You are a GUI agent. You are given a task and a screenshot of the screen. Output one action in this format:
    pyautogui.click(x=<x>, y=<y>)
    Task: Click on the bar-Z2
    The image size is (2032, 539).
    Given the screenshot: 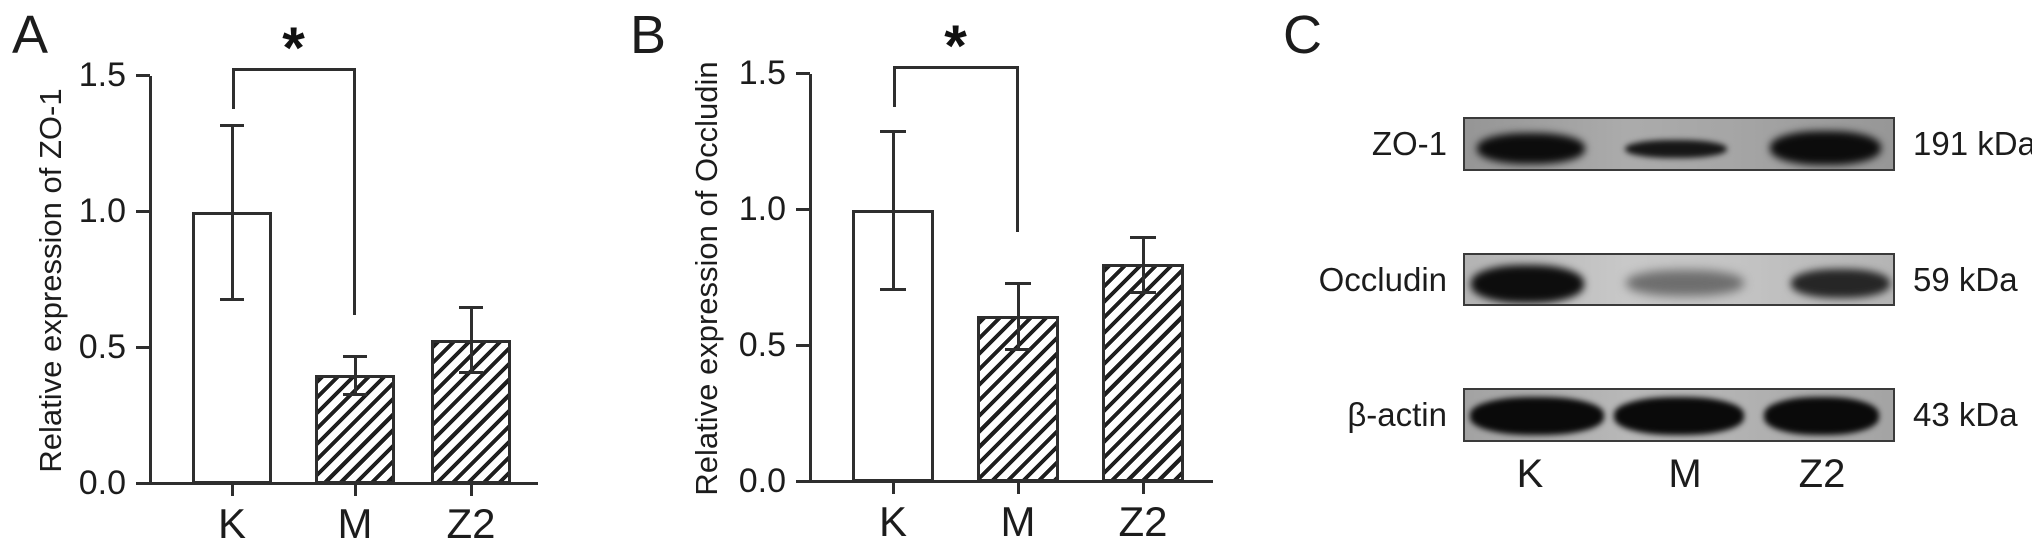 What is the action you would take?
    pyautogui.click(x=1143, y=373)
    